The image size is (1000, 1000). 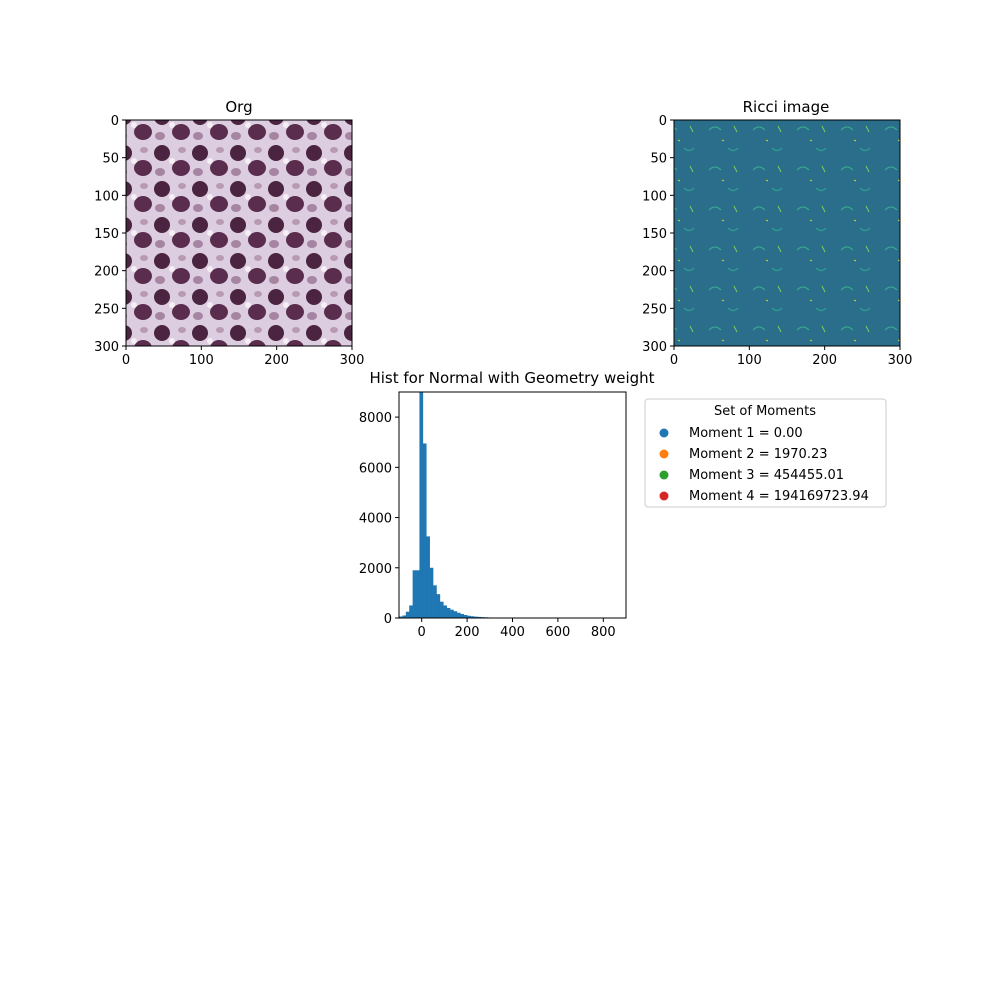 What do you see at coordinates (654, 196) in the screenshot?
I see `ricci-y-tick-label: 100` at bounding box center [654, 196].